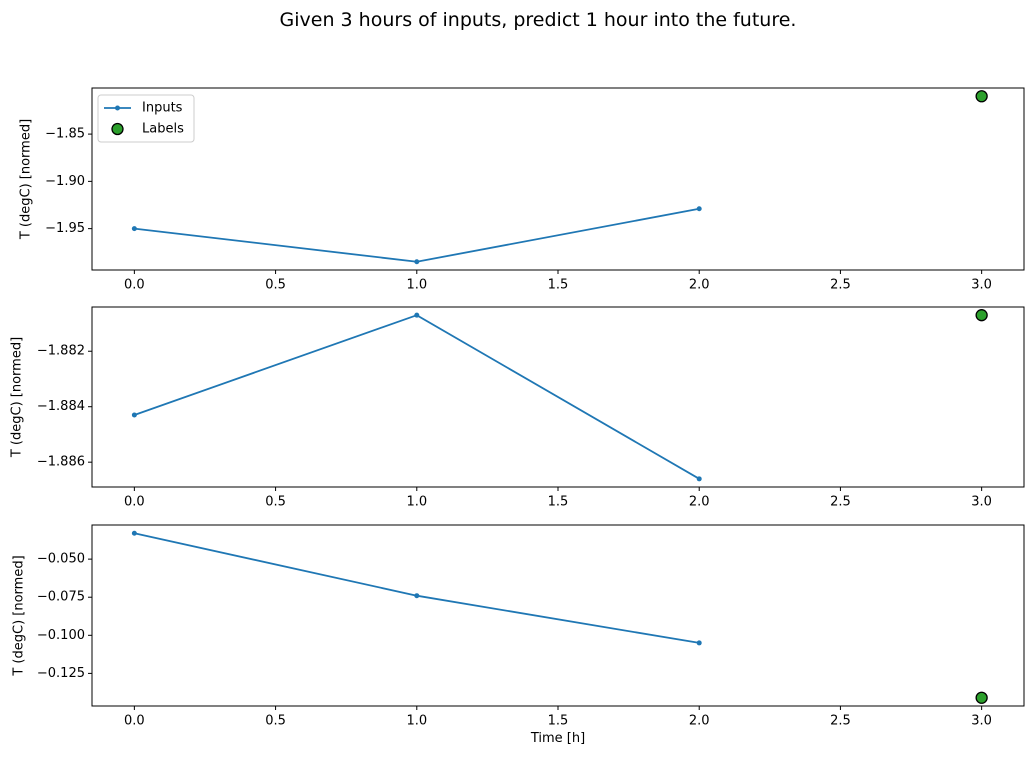 This screenshot has width=1030, height=759. What do you see at coordinates (61, 673) in the screenshot?
I see `y-tick-label: −0.125` at bounding box center [61, 673].